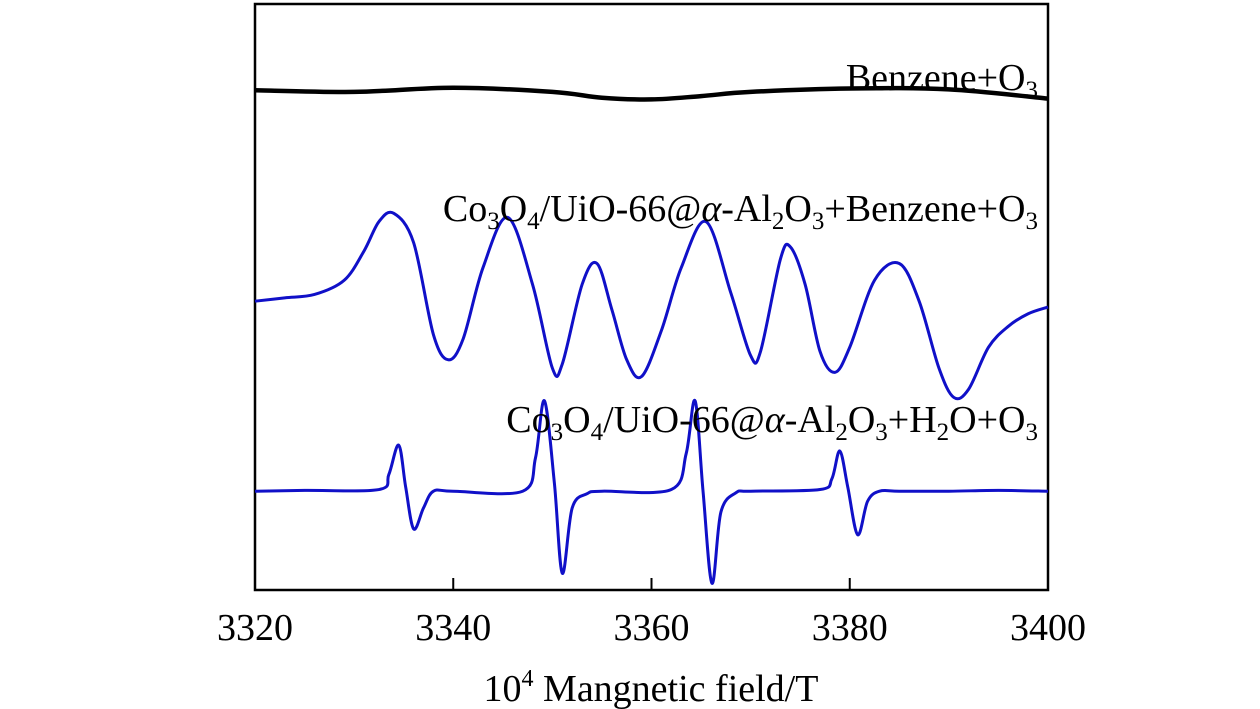  I want to click on x-tick-label: 3340, so click(453, 628).